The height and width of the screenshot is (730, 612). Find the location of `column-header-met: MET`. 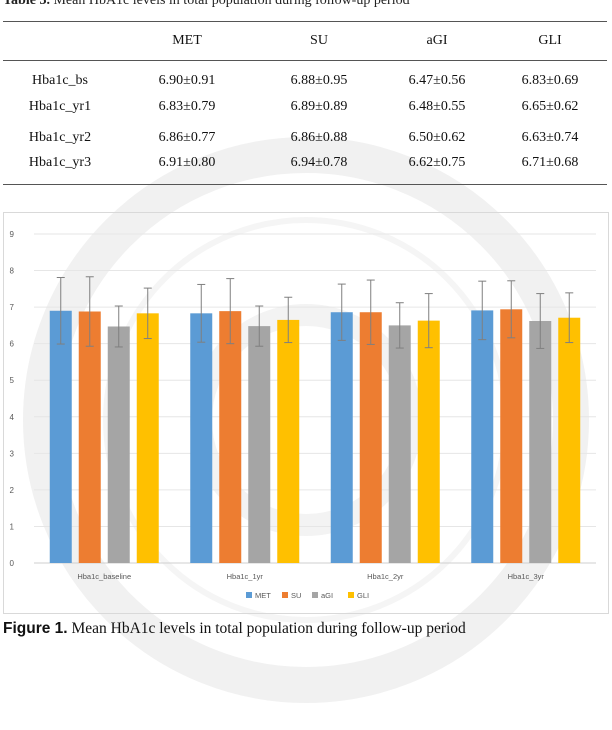

column-header-met: MET is located at coordinates (187, 41).